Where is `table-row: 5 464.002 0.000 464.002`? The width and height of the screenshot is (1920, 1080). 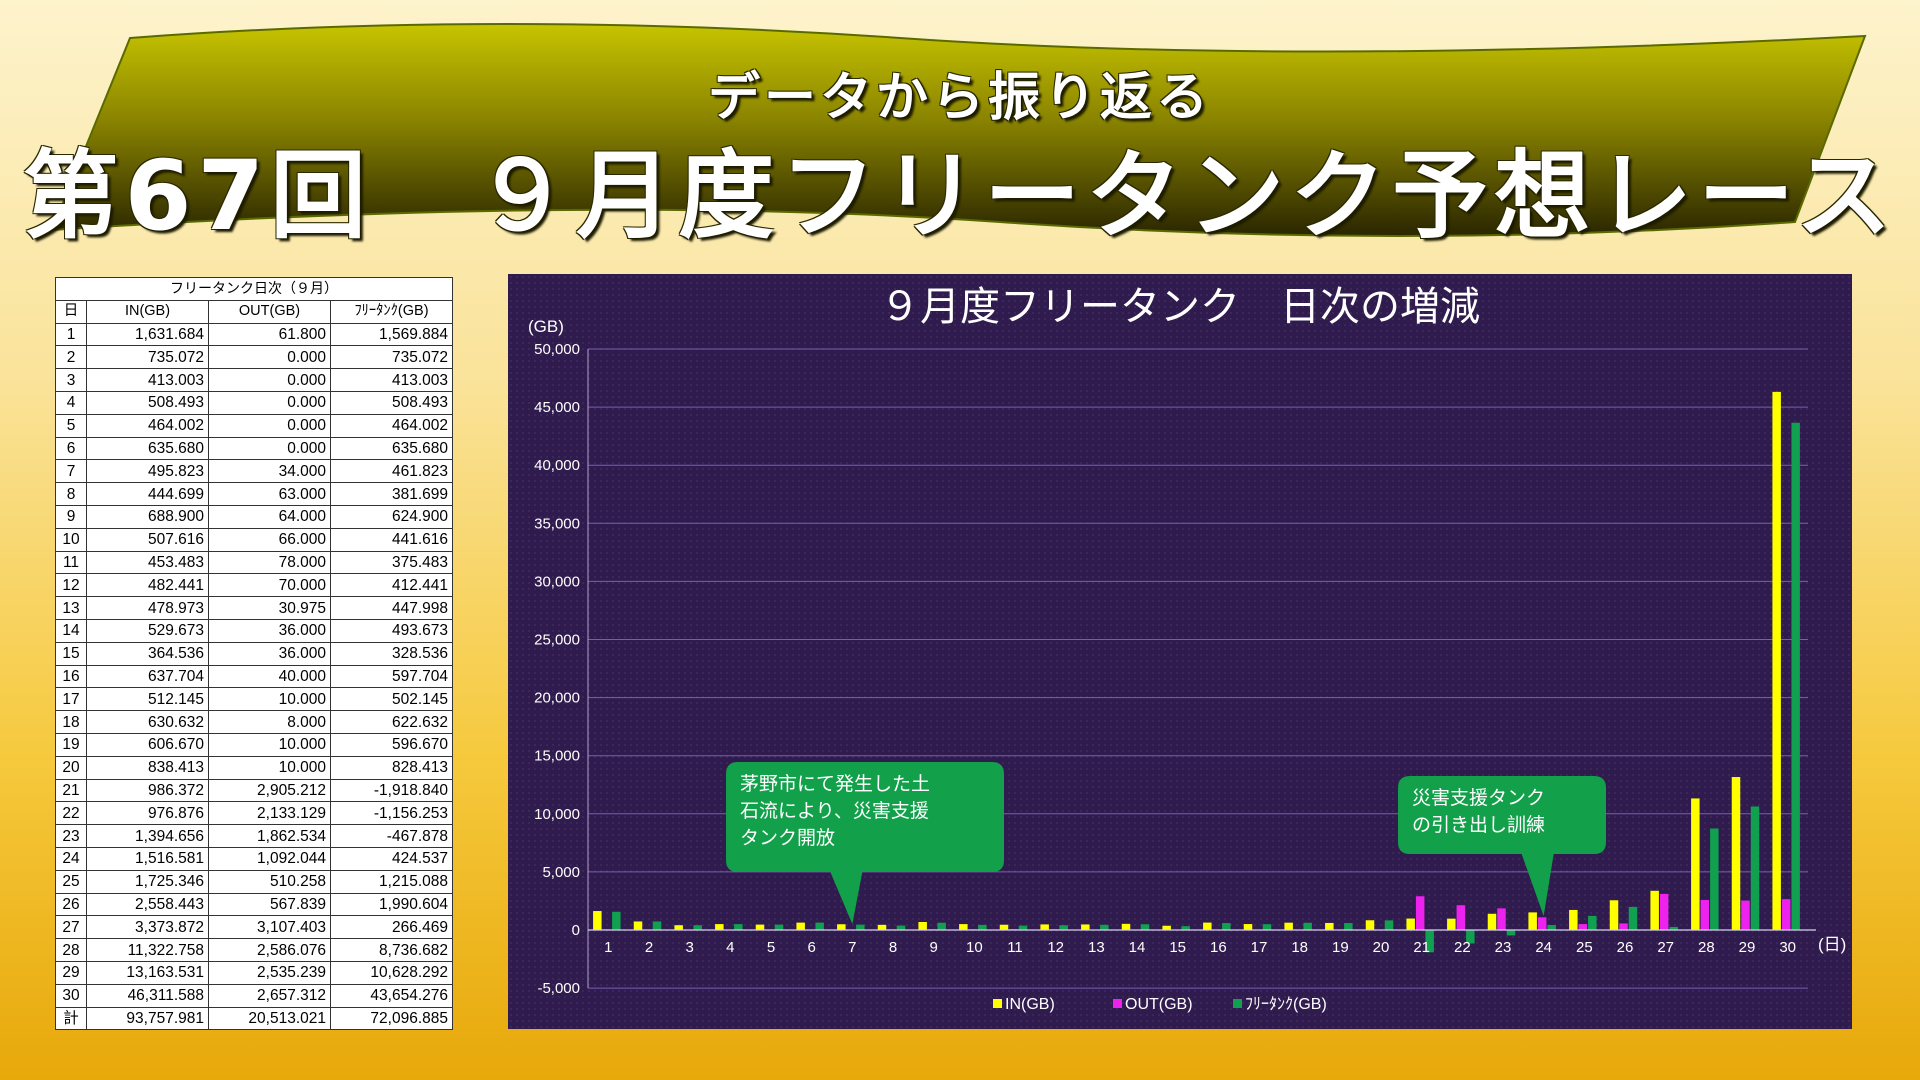 table-row: 5 464.002 0.000 464.002 is located at coordinates (254, 425).